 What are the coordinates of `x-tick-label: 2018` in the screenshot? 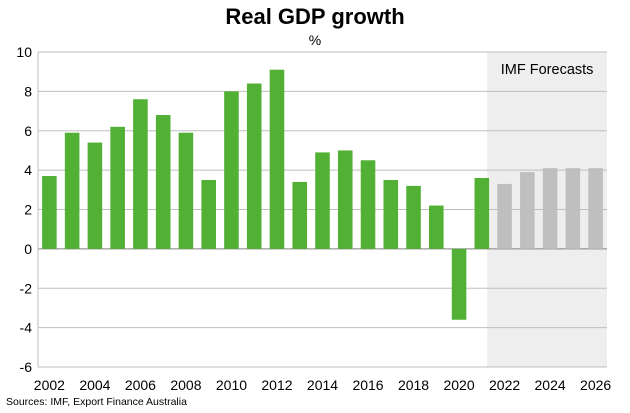 It's located at (413, 385).